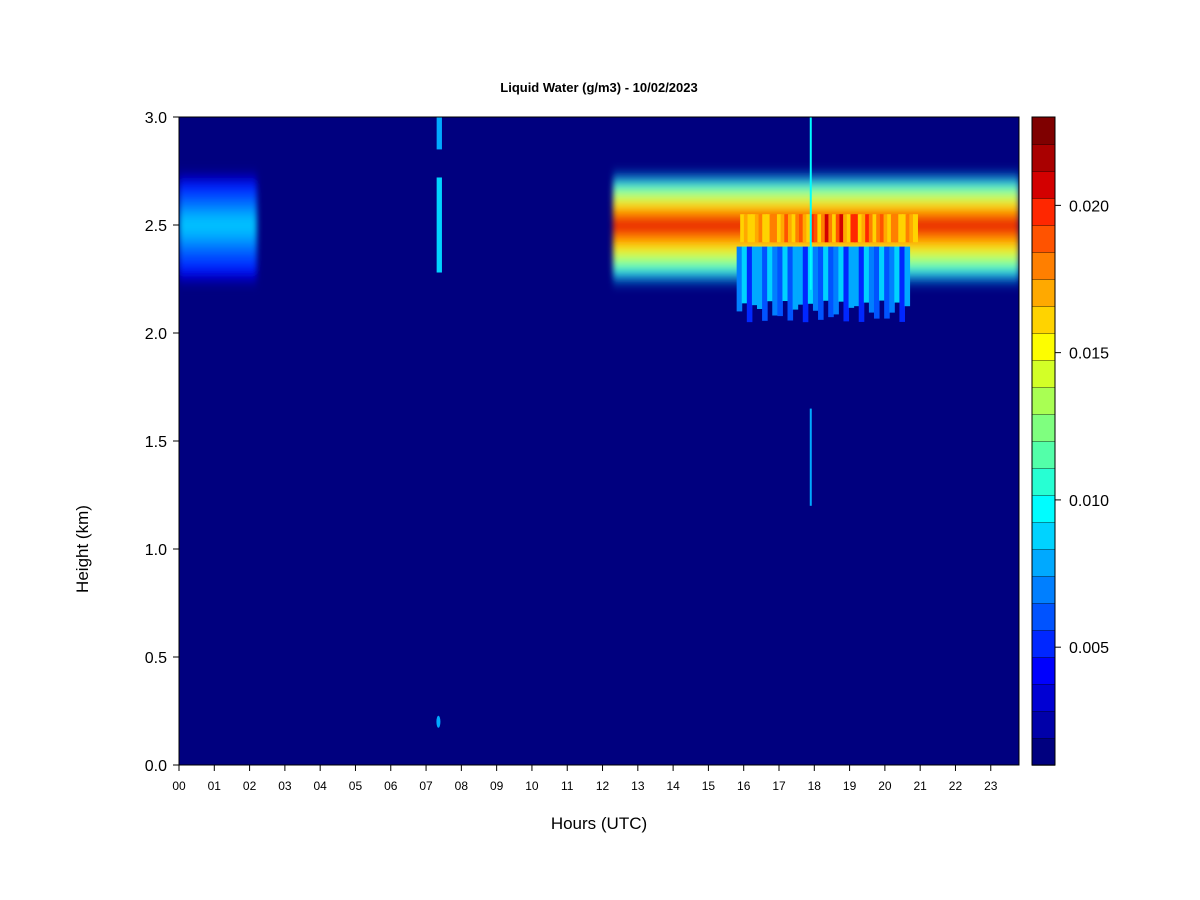 The width and height of the screenshot is (1200, 900). I want to click on x-tick-label: 19, so click(850, 786).